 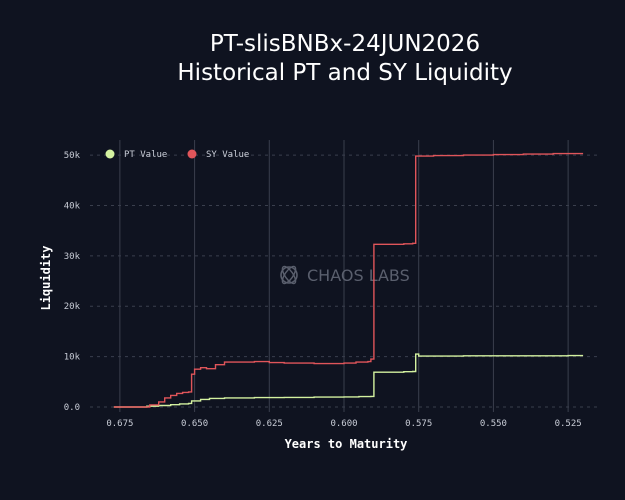 What do you see at coordinates (72, 358) in the screenshot?
I see `y-tick-label: 10k` at bounding box center [72, 358].